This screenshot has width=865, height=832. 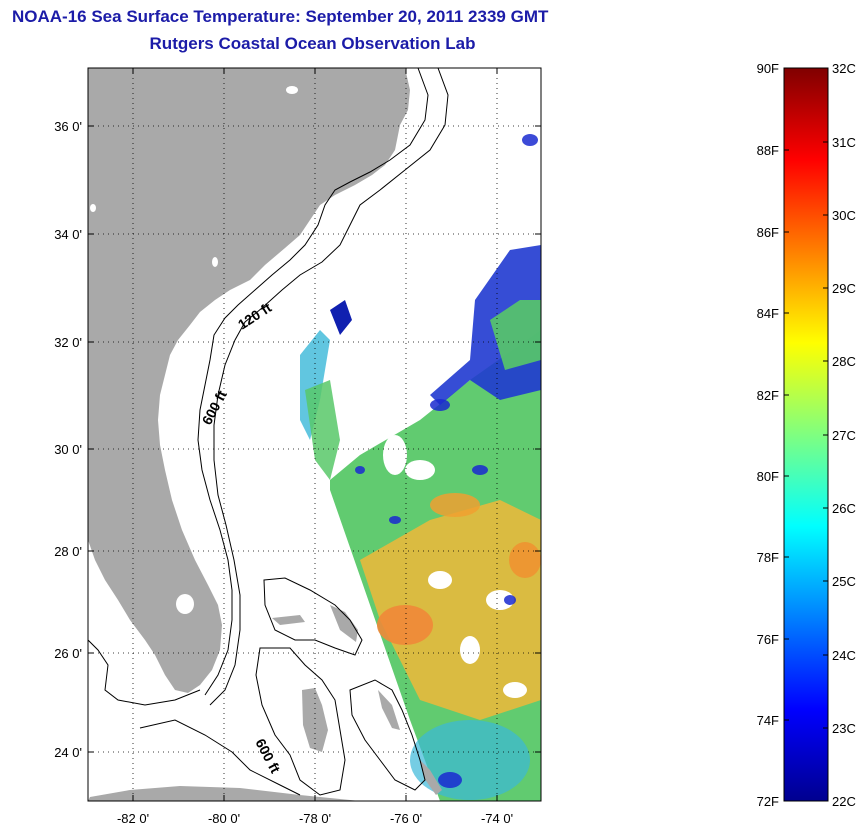 I want to click on colorbar-c-label: 23C, so click(x=844, y=728).